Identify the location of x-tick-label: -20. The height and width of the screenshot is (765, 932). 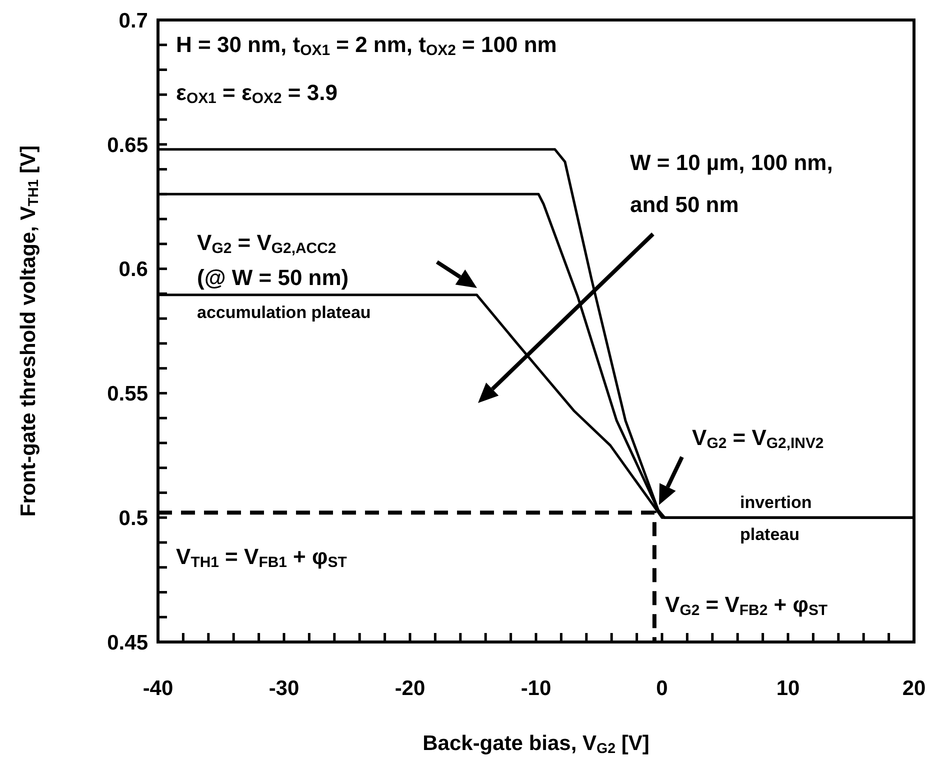
(410, 688).